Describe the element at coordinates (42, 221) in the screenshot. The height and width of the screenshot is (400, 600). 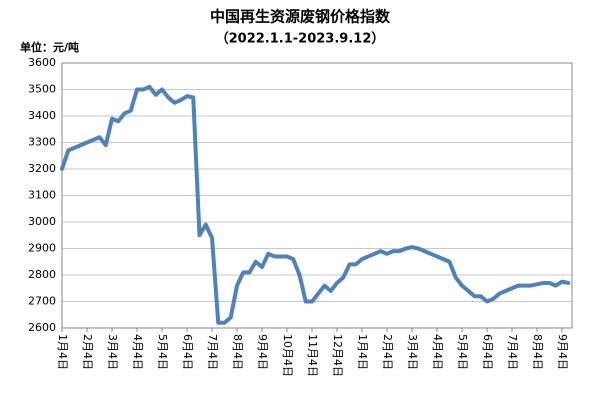
I see `y-tick-label: 3000` at that location.